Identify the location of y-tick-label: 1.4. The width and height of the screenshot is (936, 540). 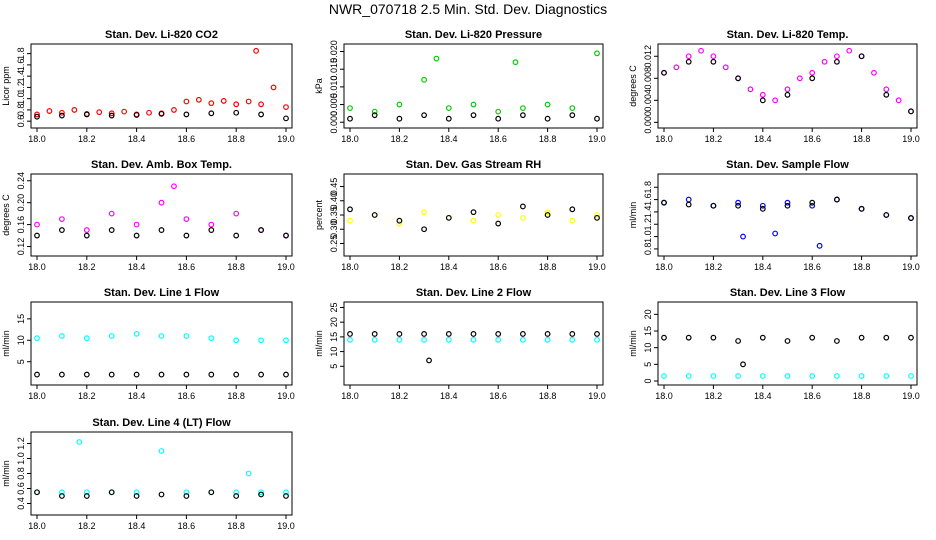
(648, 212).